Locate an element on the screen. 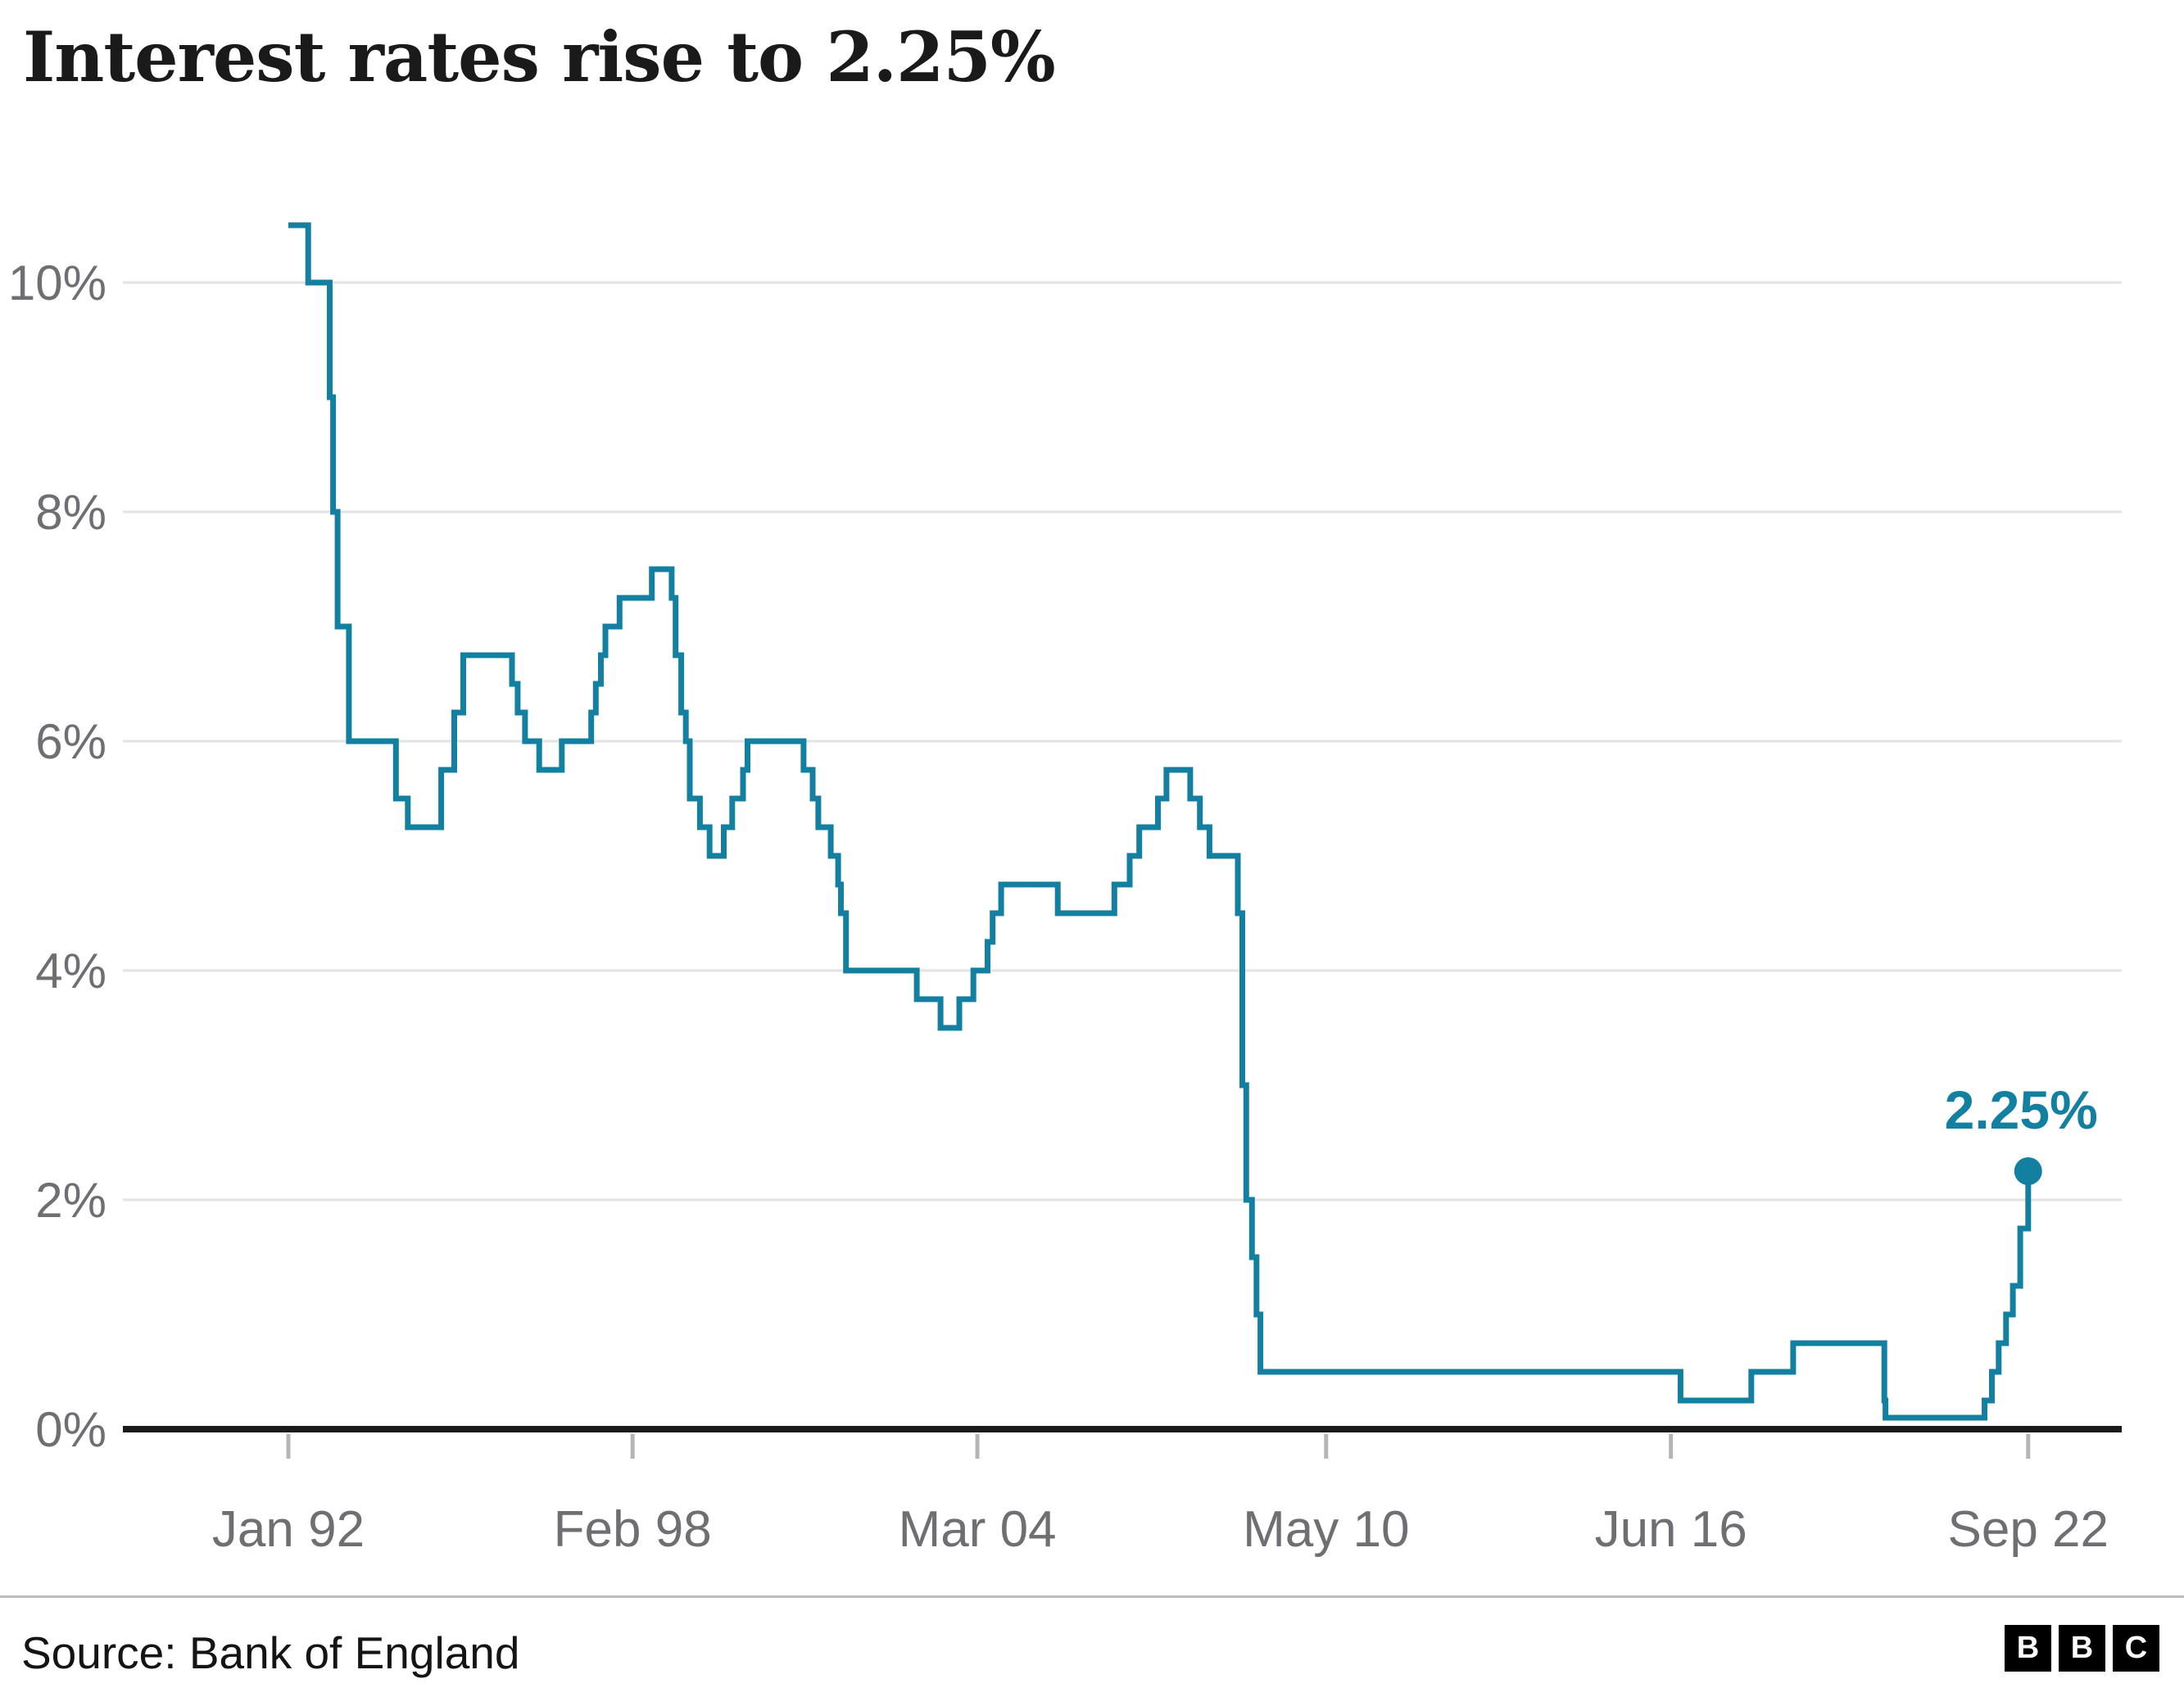 Image resolution: width=2184 pixels, height=1706 pixels. x-tick-label: Jan 92 is located at coordinates (288, 1529).